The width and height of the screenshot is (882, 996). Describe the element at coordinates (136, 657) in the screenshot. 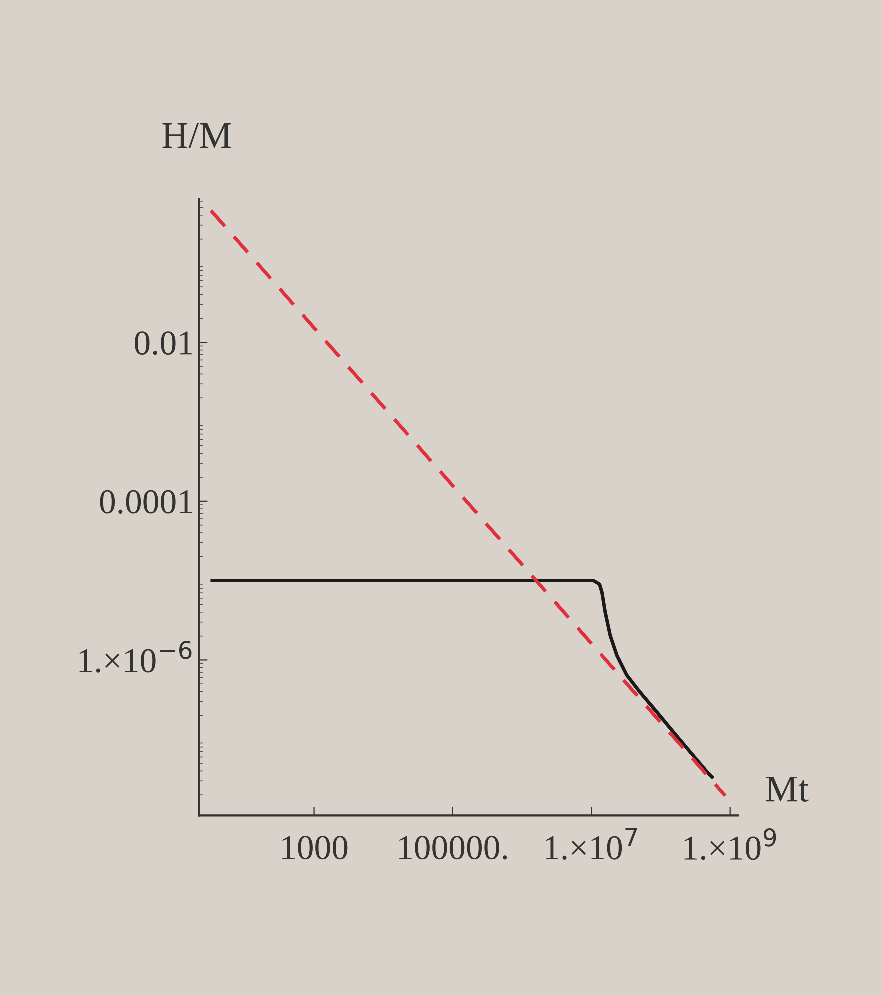

I see `y-tick-label: 1.×10$^{−6}$` at that location.